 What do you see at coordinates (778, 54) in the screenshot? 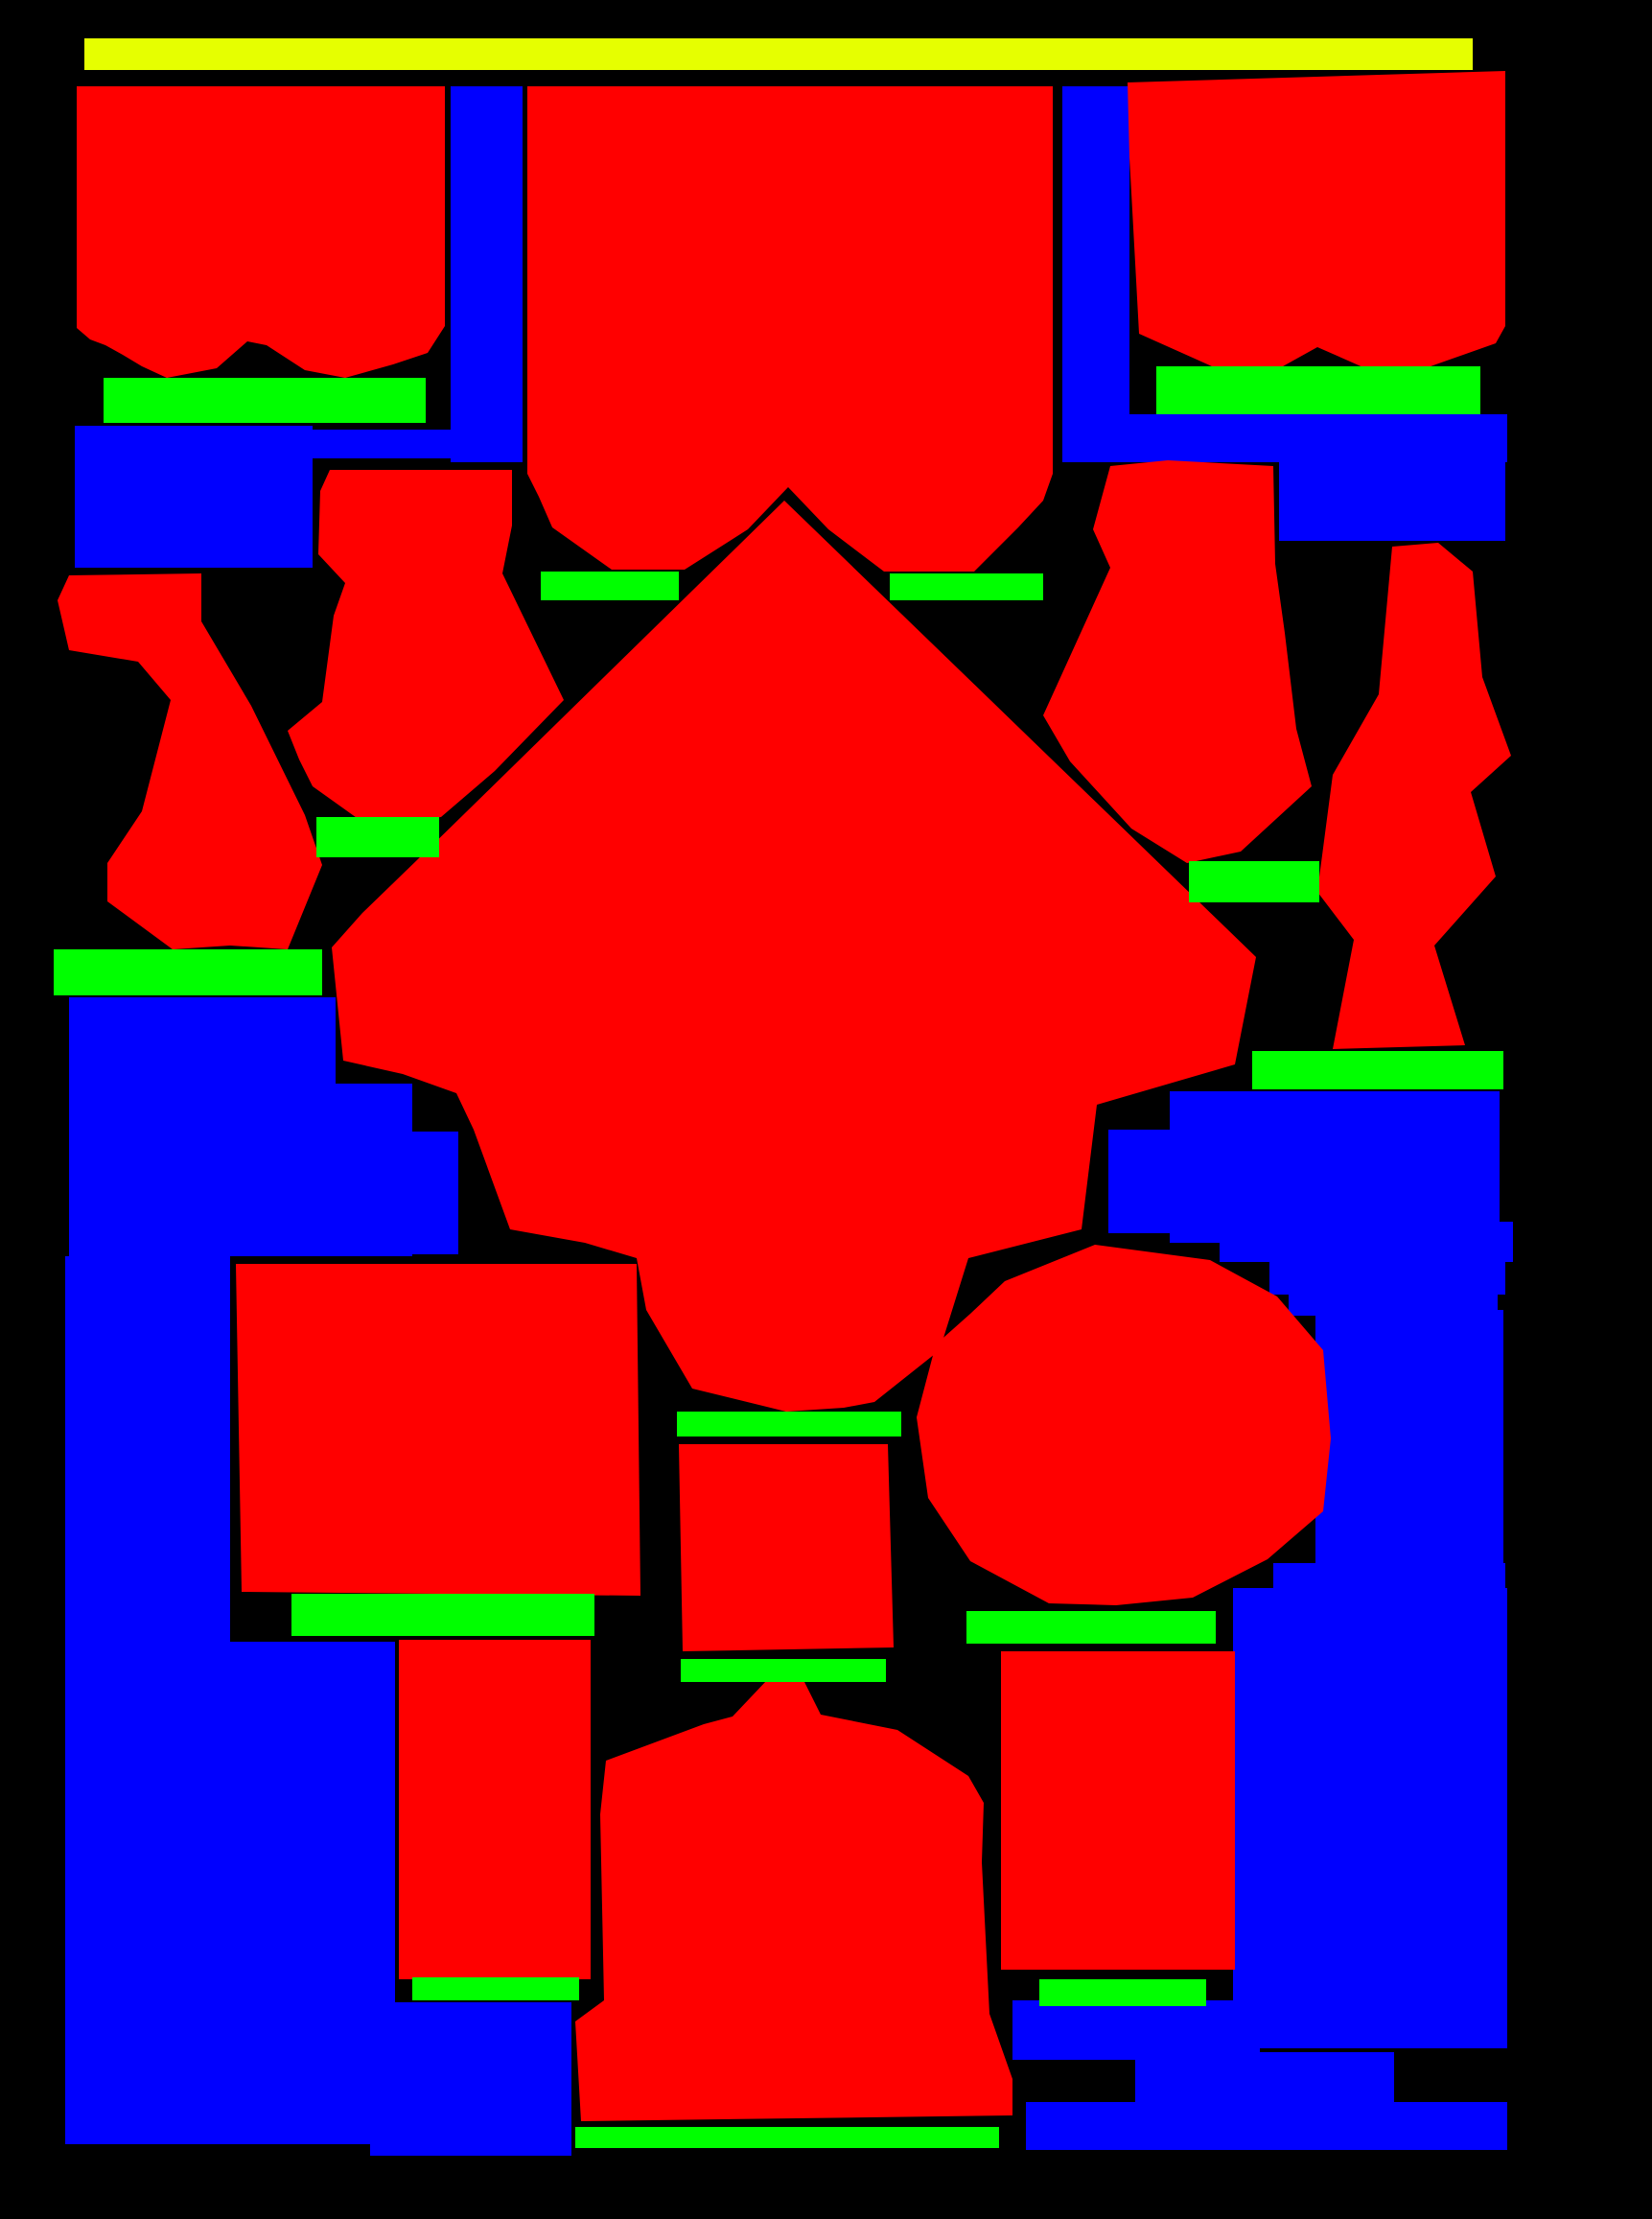
I see `title-block` at bounding box center [778, 54].